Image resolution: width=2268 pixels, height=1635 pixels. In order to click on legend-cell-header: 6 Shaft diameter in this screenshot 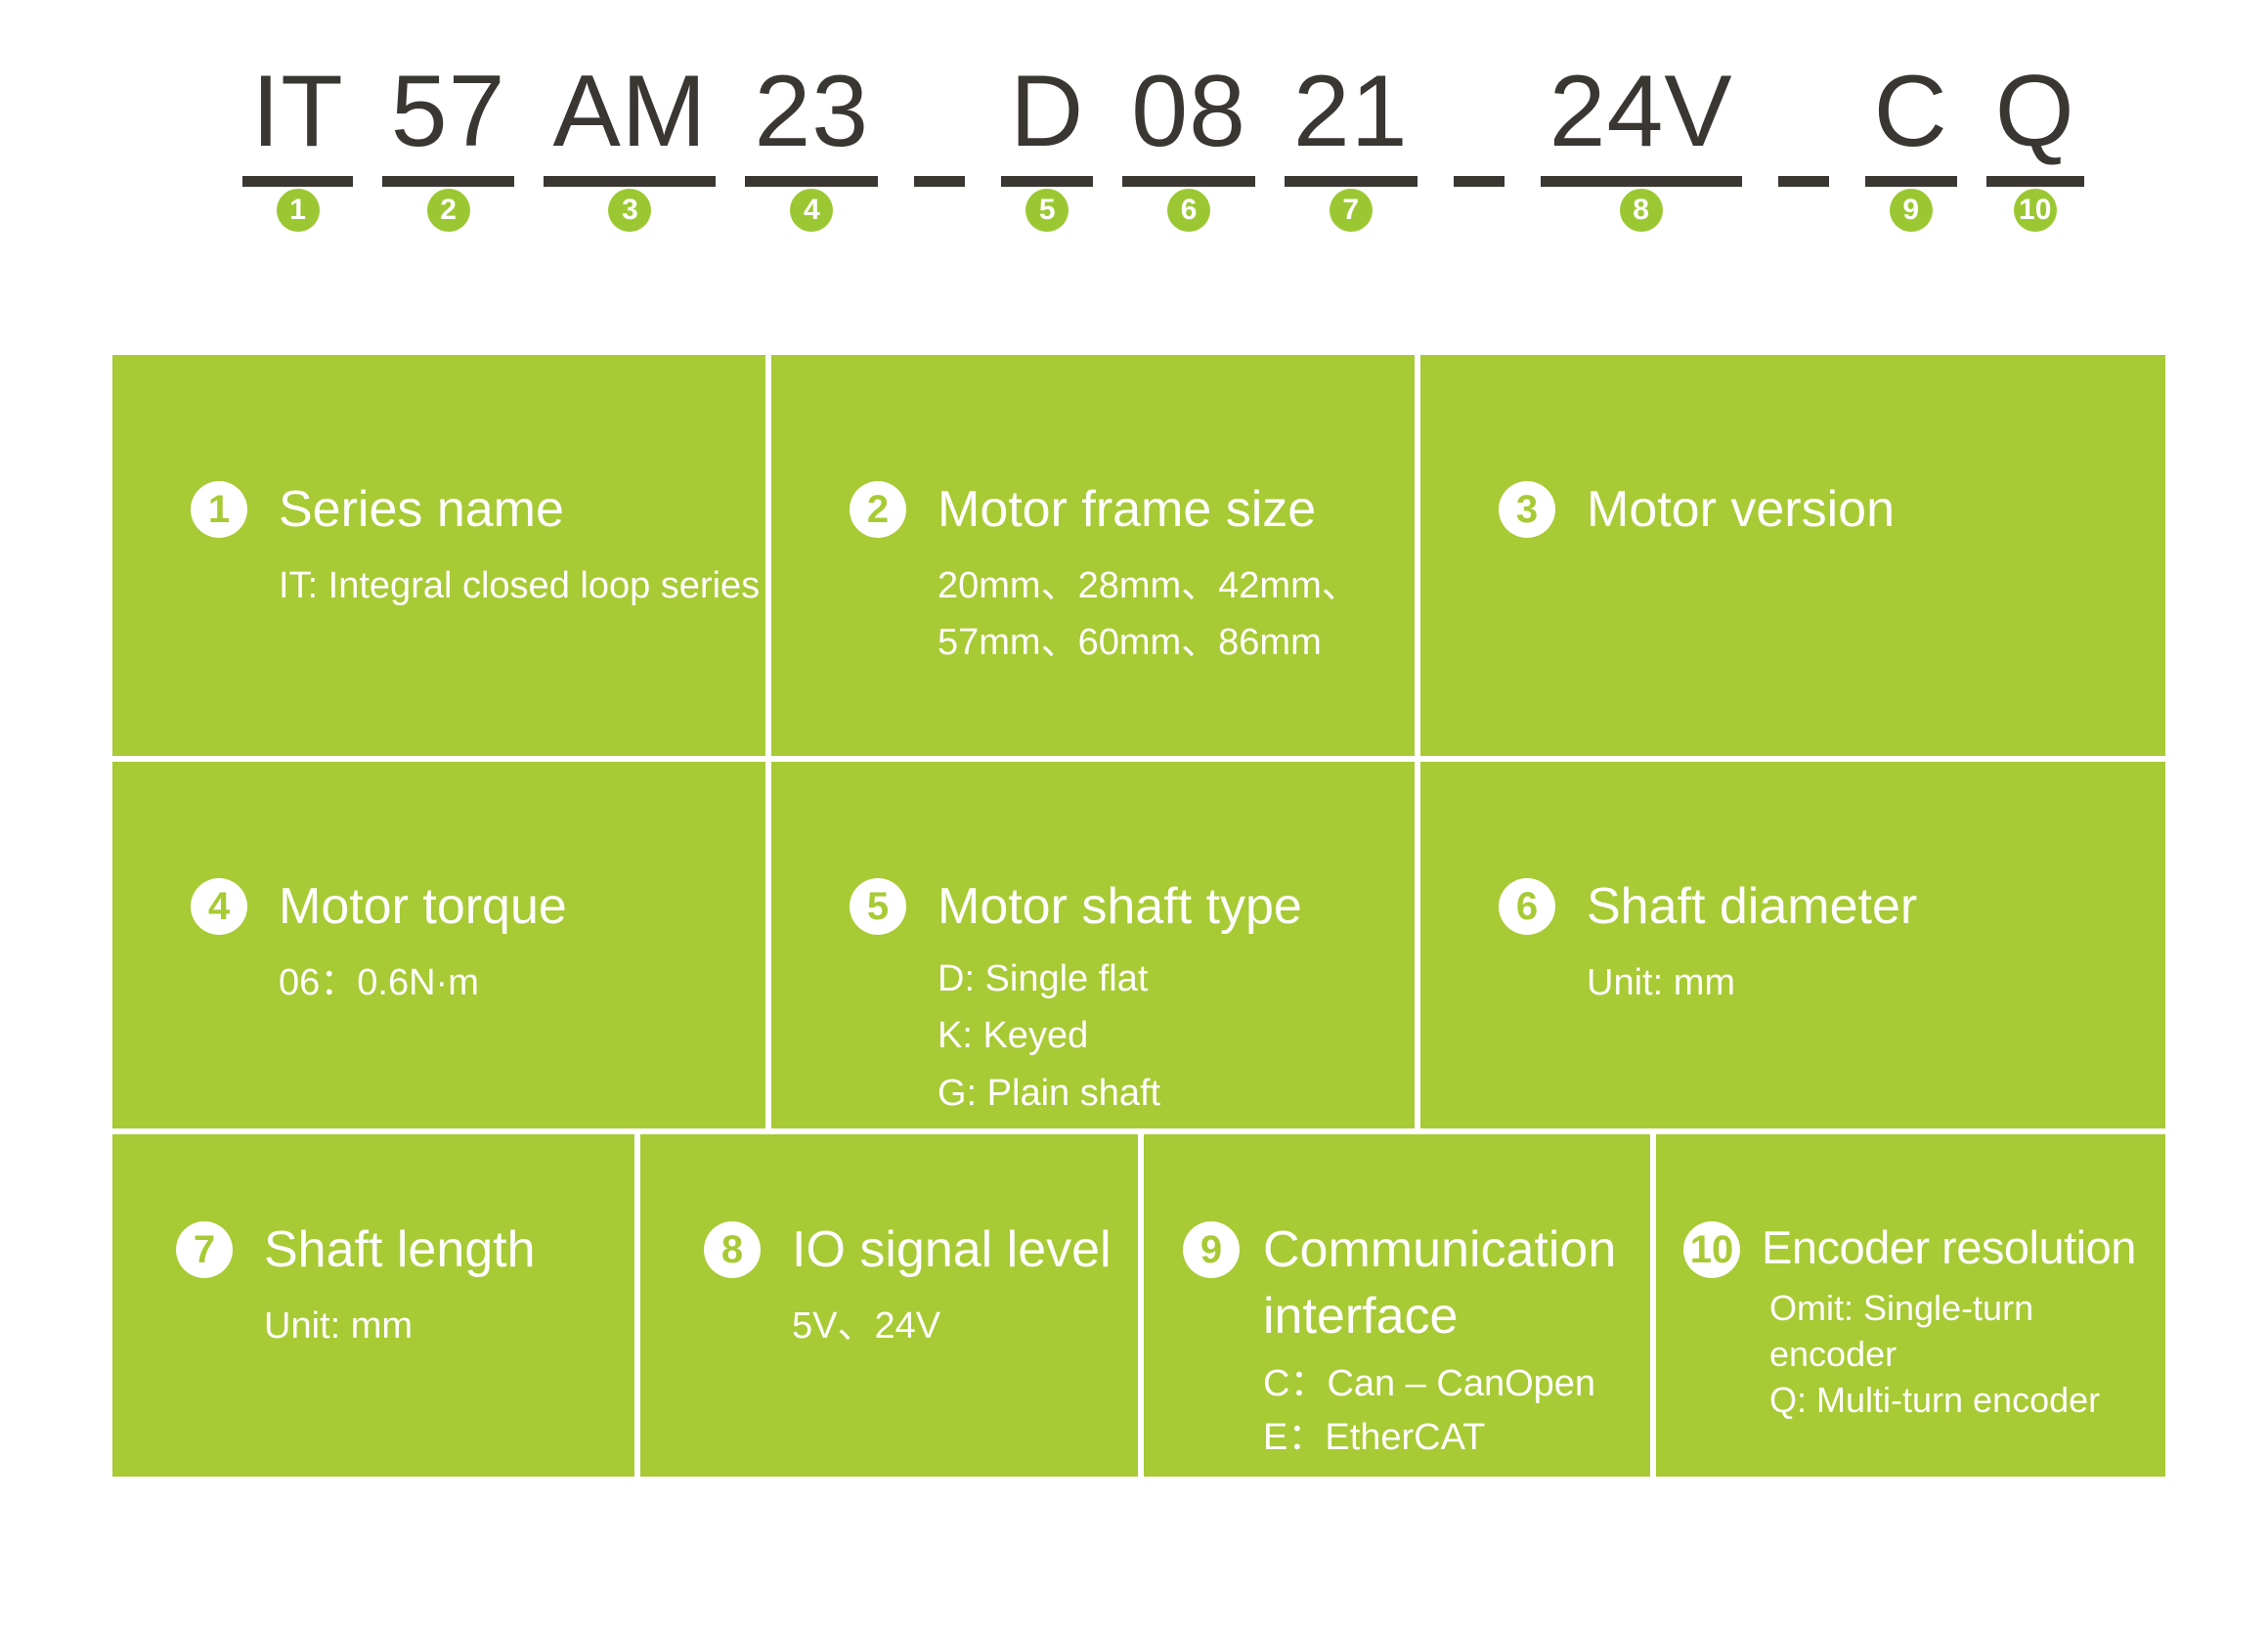, I will do `click(1832, 908)`.